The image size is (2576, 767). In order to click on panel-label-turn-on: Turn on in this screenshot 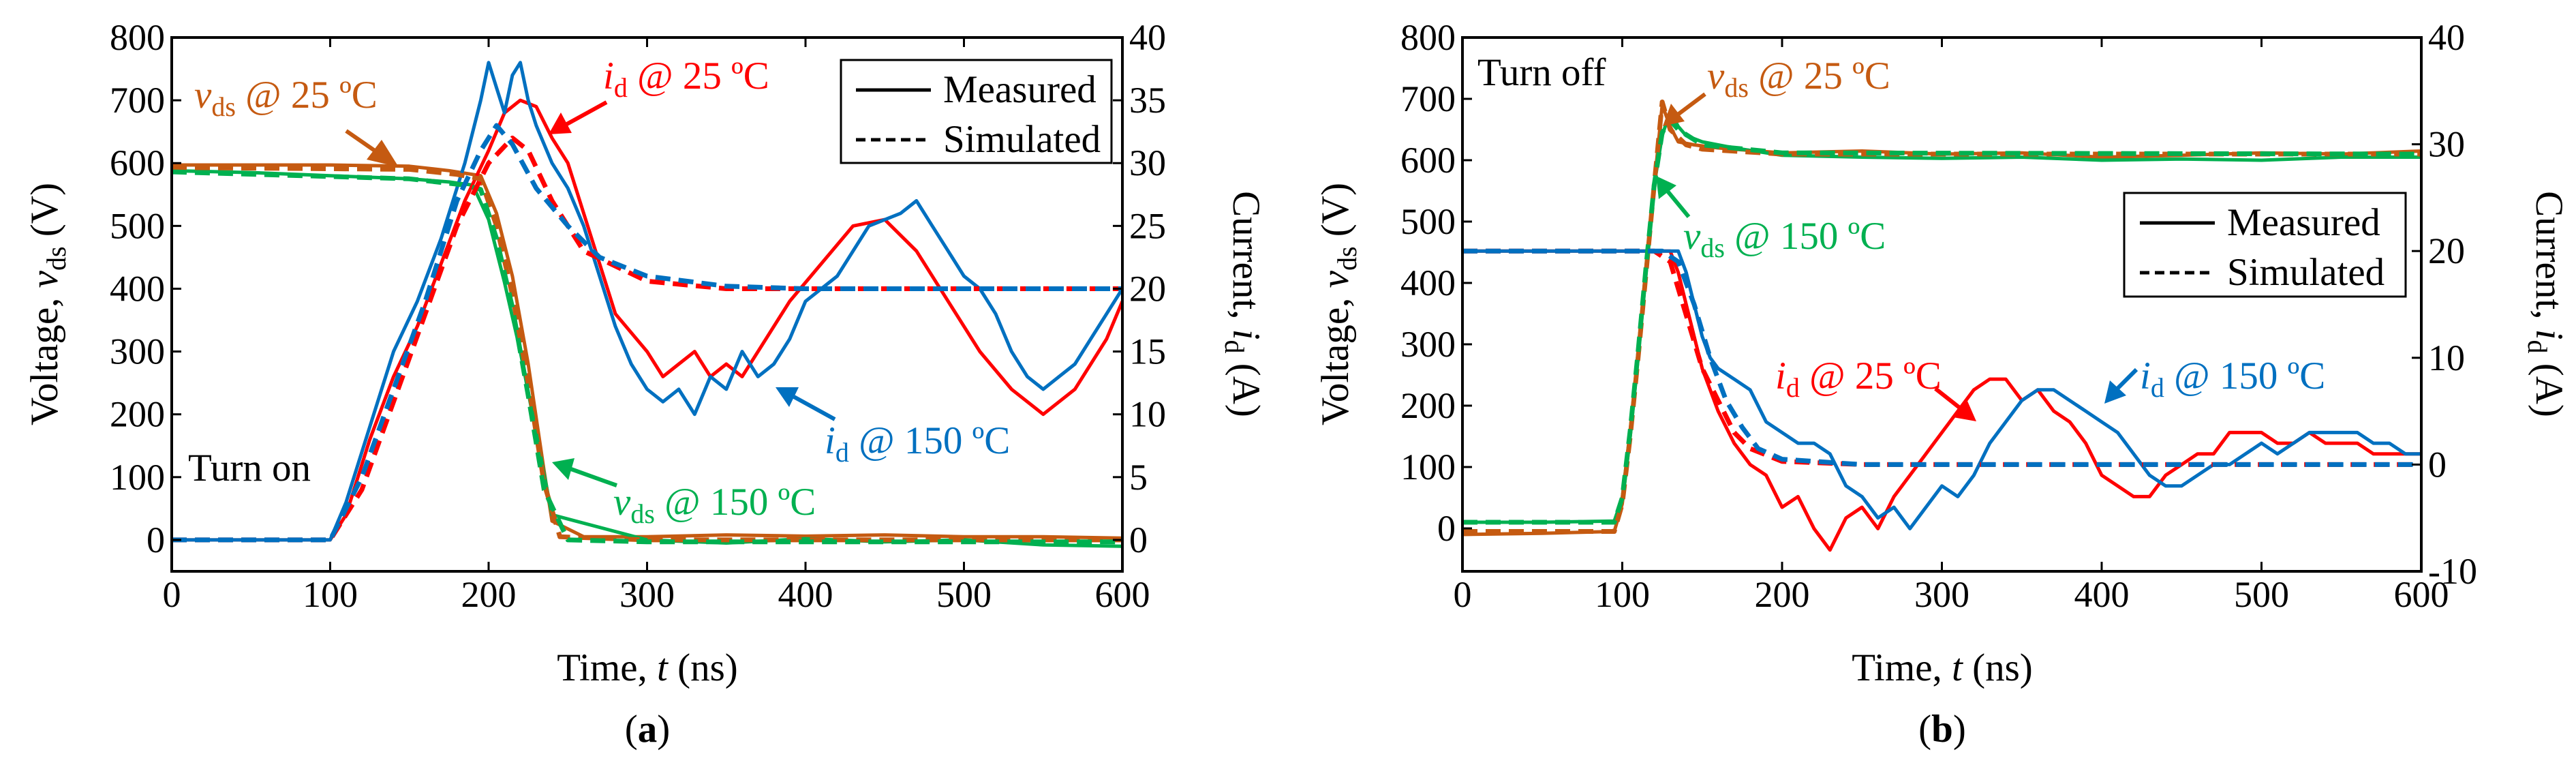, I will do `click(249, 468)`.